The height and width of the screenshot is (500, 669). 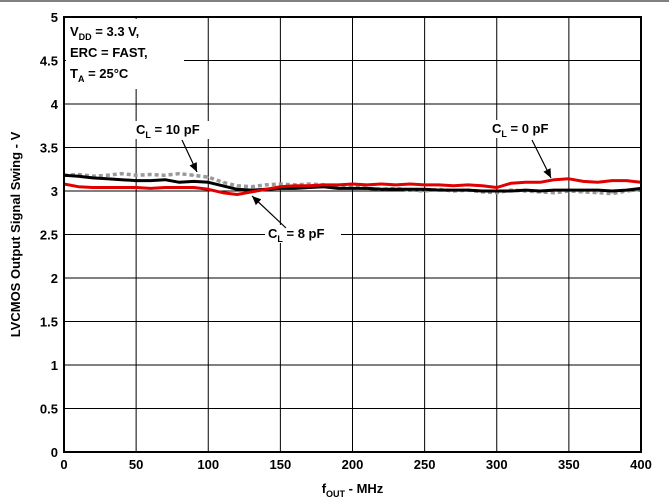 I want to click on arrow-10pf-head, so click(x=193, y=167).